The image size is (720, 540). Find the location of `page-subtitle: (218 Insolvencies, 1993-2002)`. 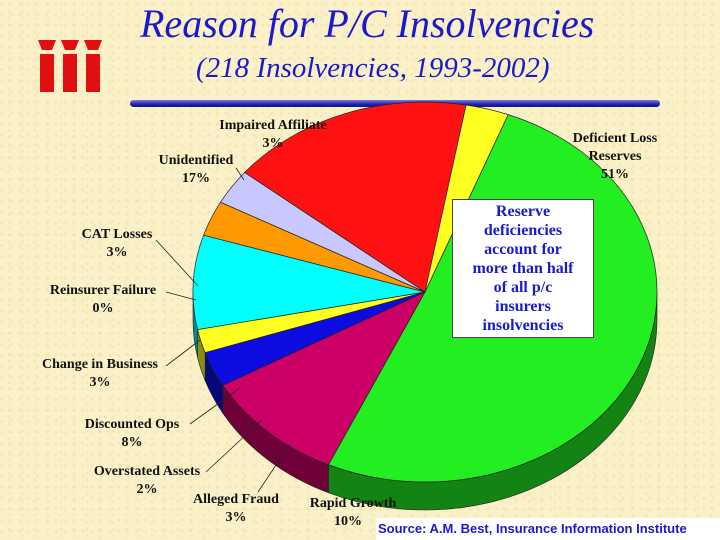

page-subtitle: (218 Insolvencies, 1993-2002) is located at coordinates (373, 68).